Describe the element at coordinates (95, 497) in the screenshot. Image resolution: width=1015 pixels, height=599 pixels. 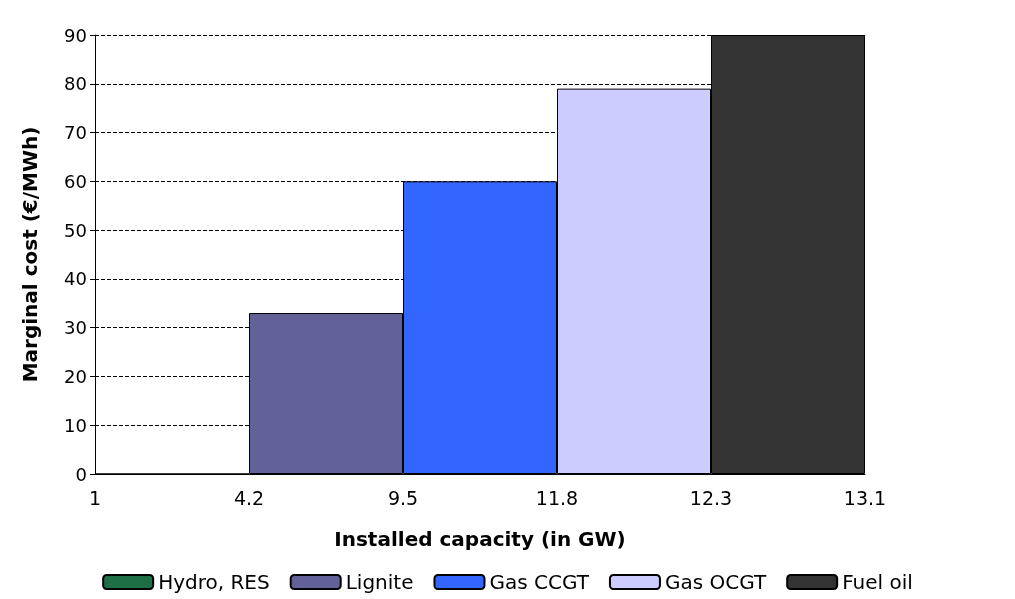
I see `x-tick-label: 1` at that location.